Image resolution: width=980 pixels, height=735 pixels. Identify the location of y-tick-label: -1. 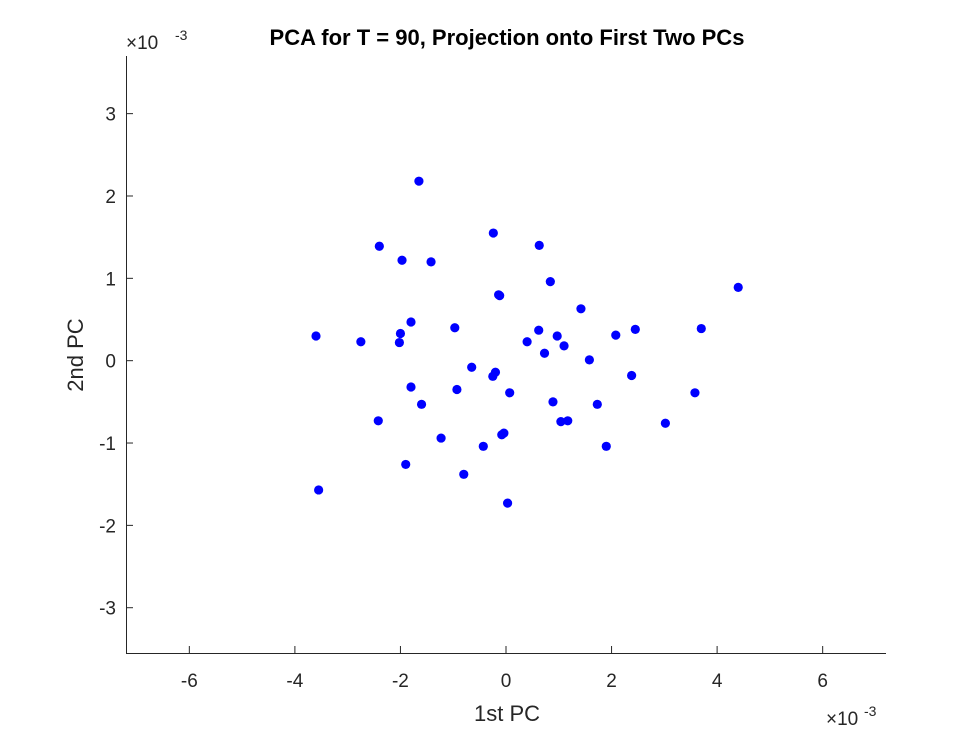
(107, 444).